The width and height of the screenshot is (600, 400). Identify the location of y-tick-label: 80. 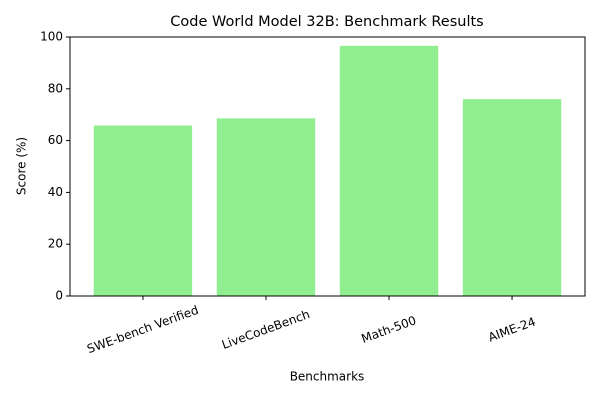
(55, 88).